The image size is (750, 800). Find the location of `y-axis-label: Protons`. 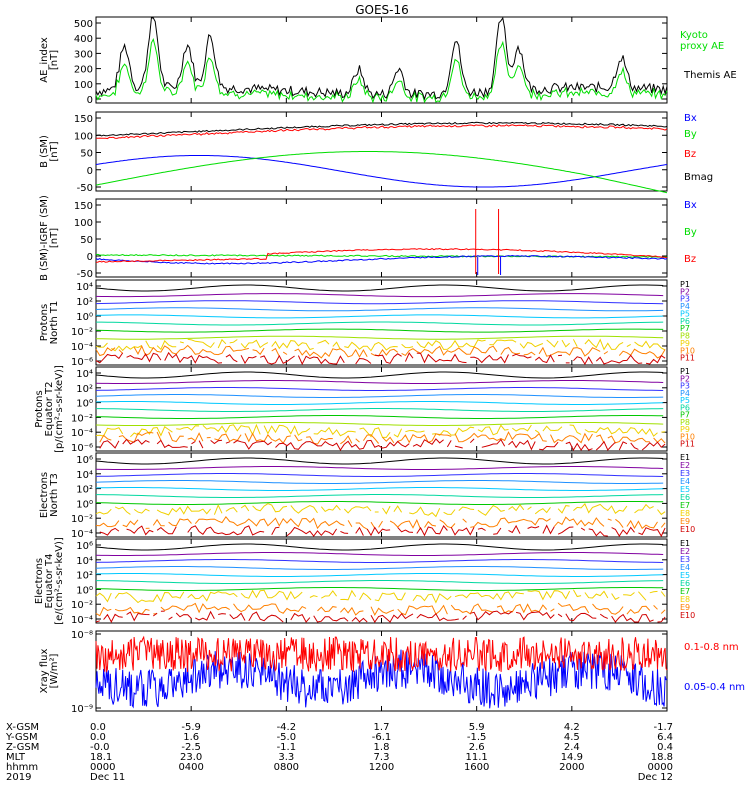

y-axis-label: Protons is located at coordinates (39, 408).